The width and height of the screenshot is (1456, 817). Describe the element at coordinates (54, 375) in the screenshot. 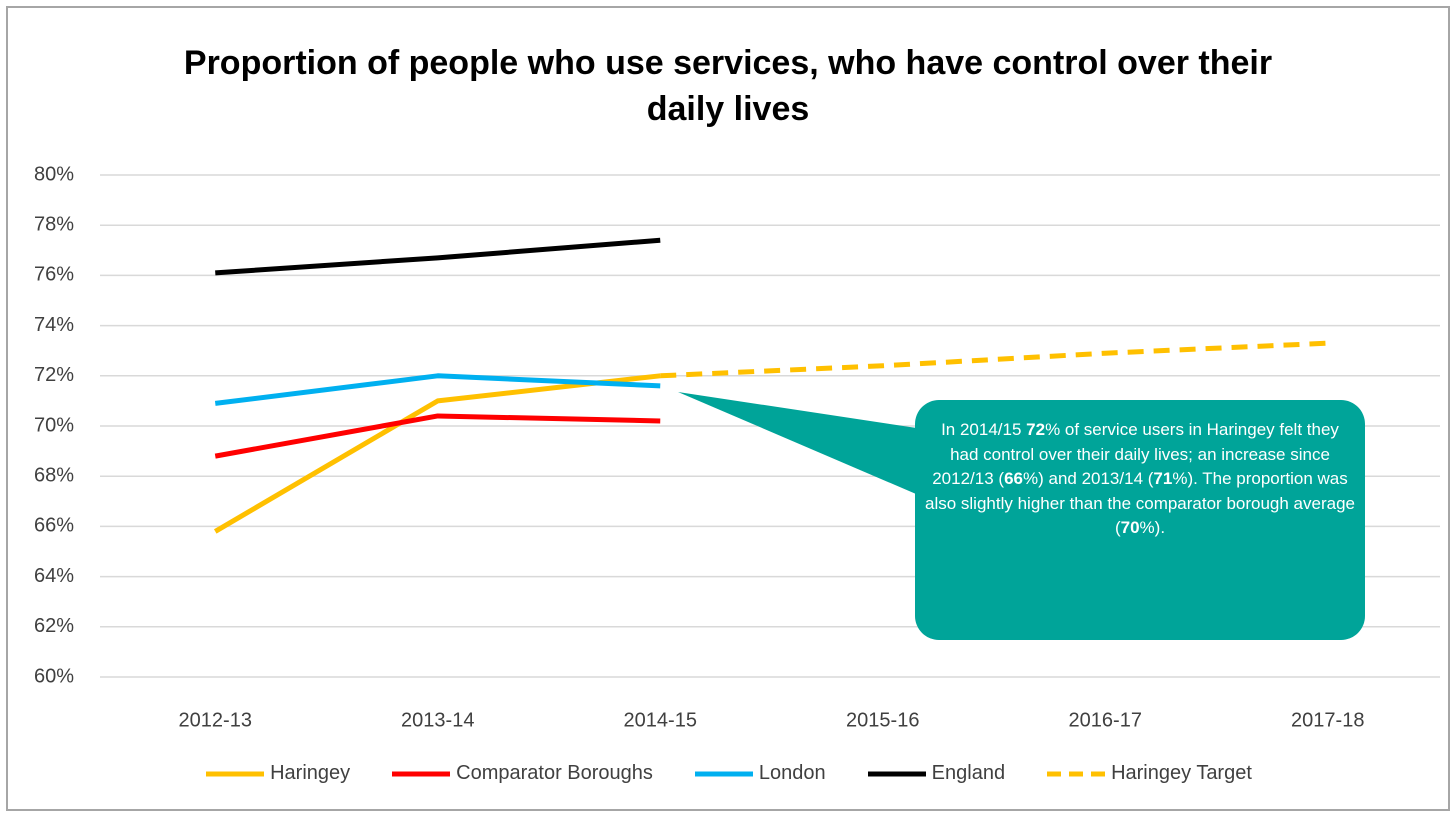

I see `y-tick-label: 72%` at that location.